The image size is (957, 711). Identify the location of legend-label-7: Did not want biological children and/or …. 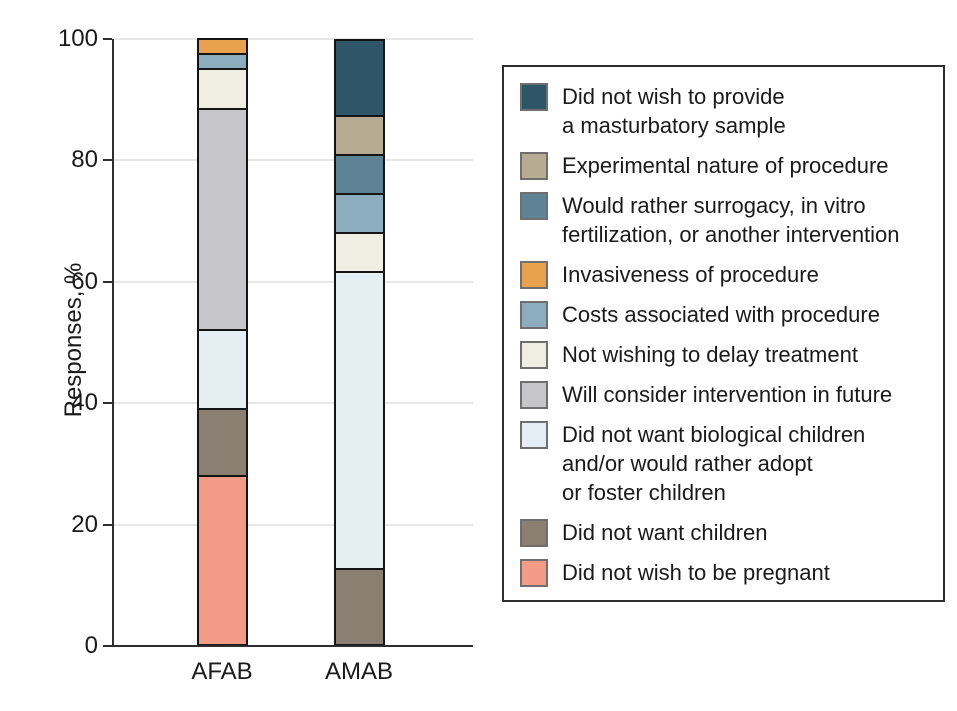
(714, 463).